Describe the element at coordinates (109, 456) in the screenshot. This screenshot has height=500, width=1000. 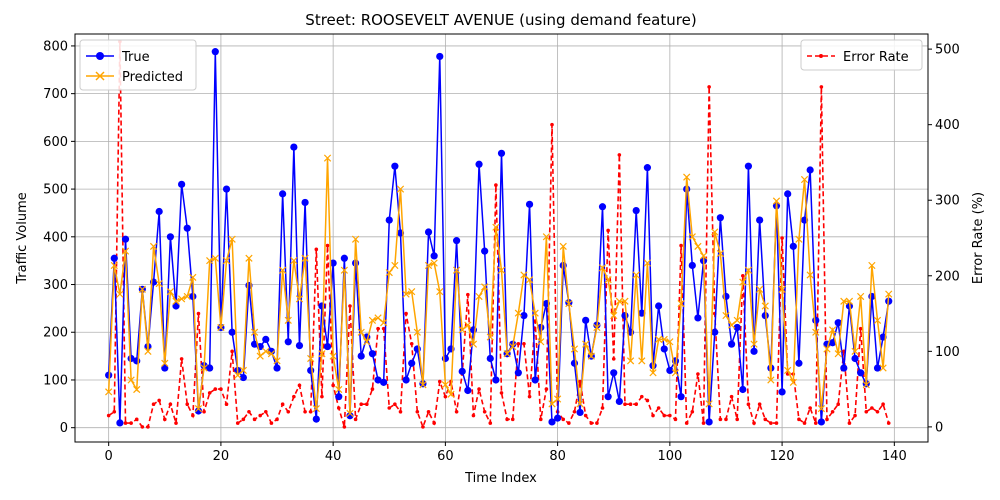
I see `x-tick-label: 0` at that location.